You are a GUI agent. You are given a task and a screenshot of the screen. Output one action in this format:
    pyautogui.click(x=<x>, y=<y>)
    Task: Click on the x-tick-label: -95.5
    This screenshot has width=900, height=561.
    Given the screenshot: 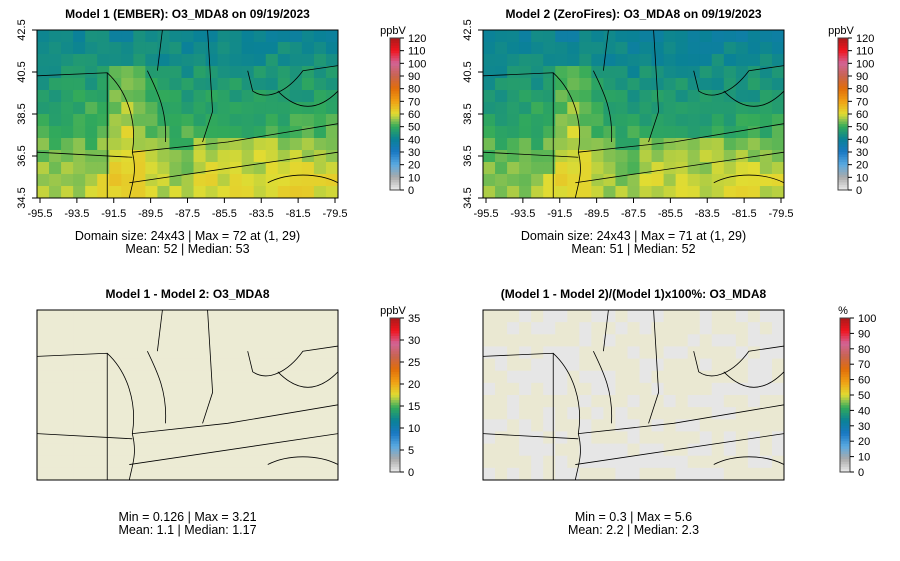 What is the action you would take?
    pyautogui.click(x=485, y=214)
    